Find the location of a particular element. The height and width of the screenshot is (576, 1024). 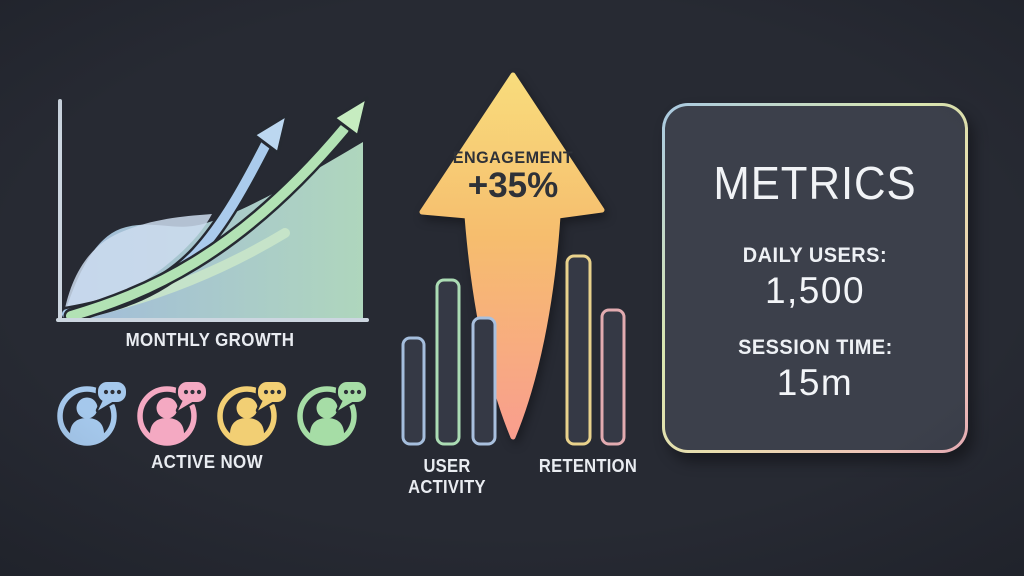

active-users-row is located at coordinates (213, 414).